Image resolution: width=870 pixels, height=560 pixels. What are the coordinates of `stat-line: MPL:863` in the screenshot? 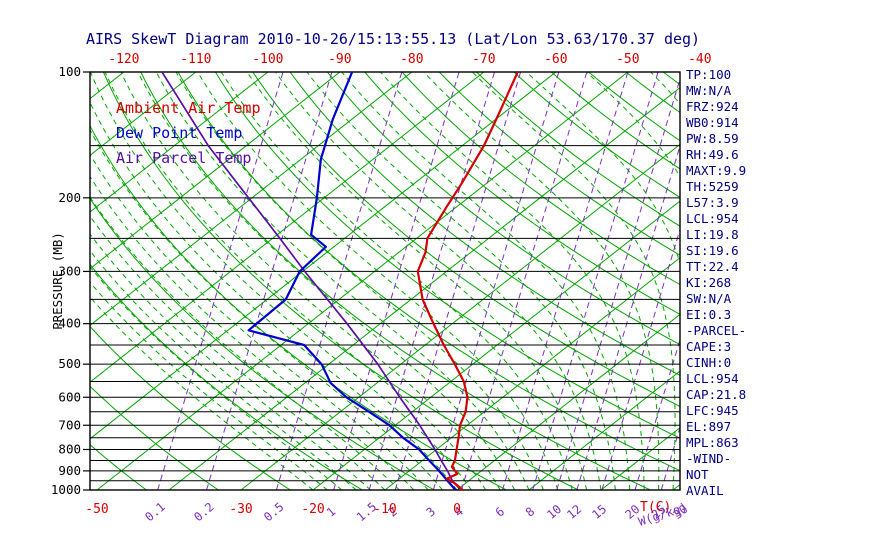 It's located at (712, 442).